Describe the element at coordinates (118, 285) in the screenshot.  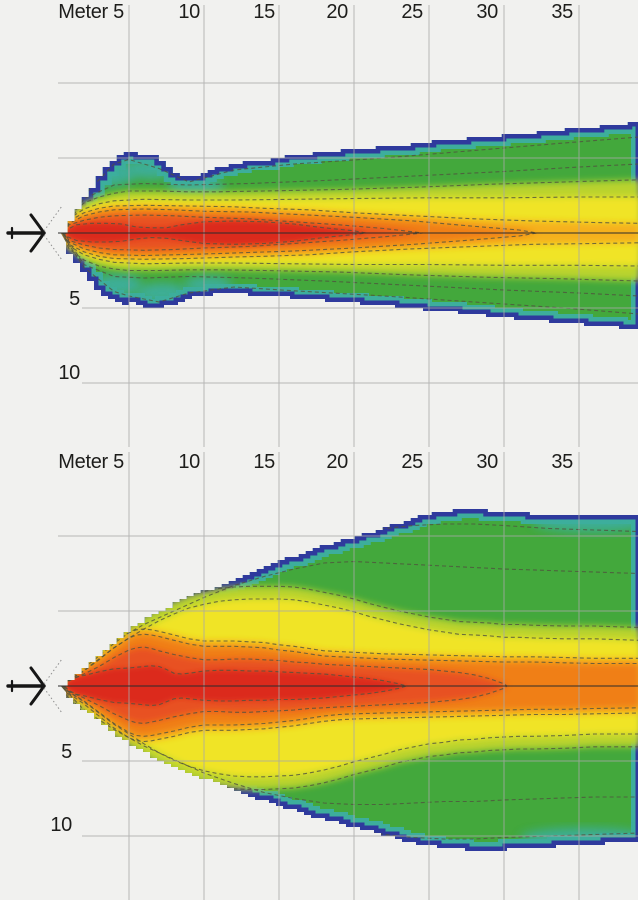
I see `low-level-patch` at that location.